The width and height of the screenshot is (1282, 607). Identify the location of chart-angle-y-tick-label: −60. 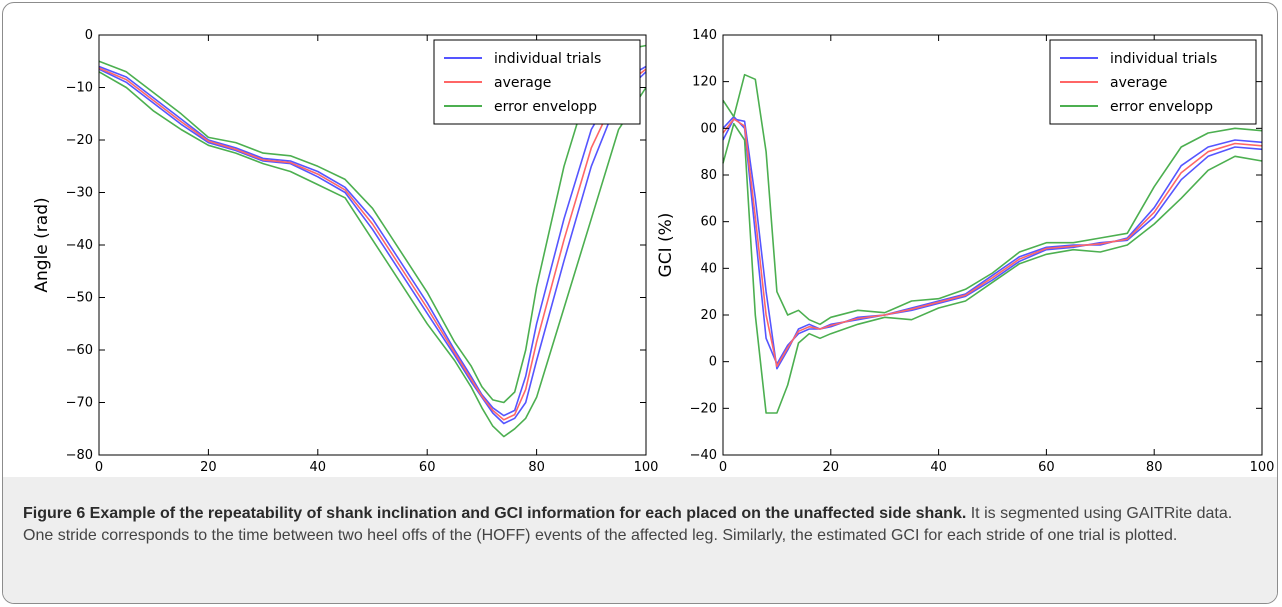
(79, 350).